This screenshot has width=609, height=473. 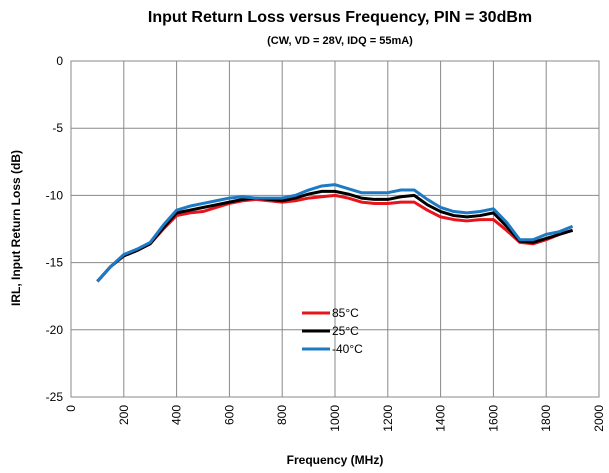 What do you see at coordinates (282, 415) in the screenshot?
I see `x-tick-label: 800` at bounding box center [282, 415].